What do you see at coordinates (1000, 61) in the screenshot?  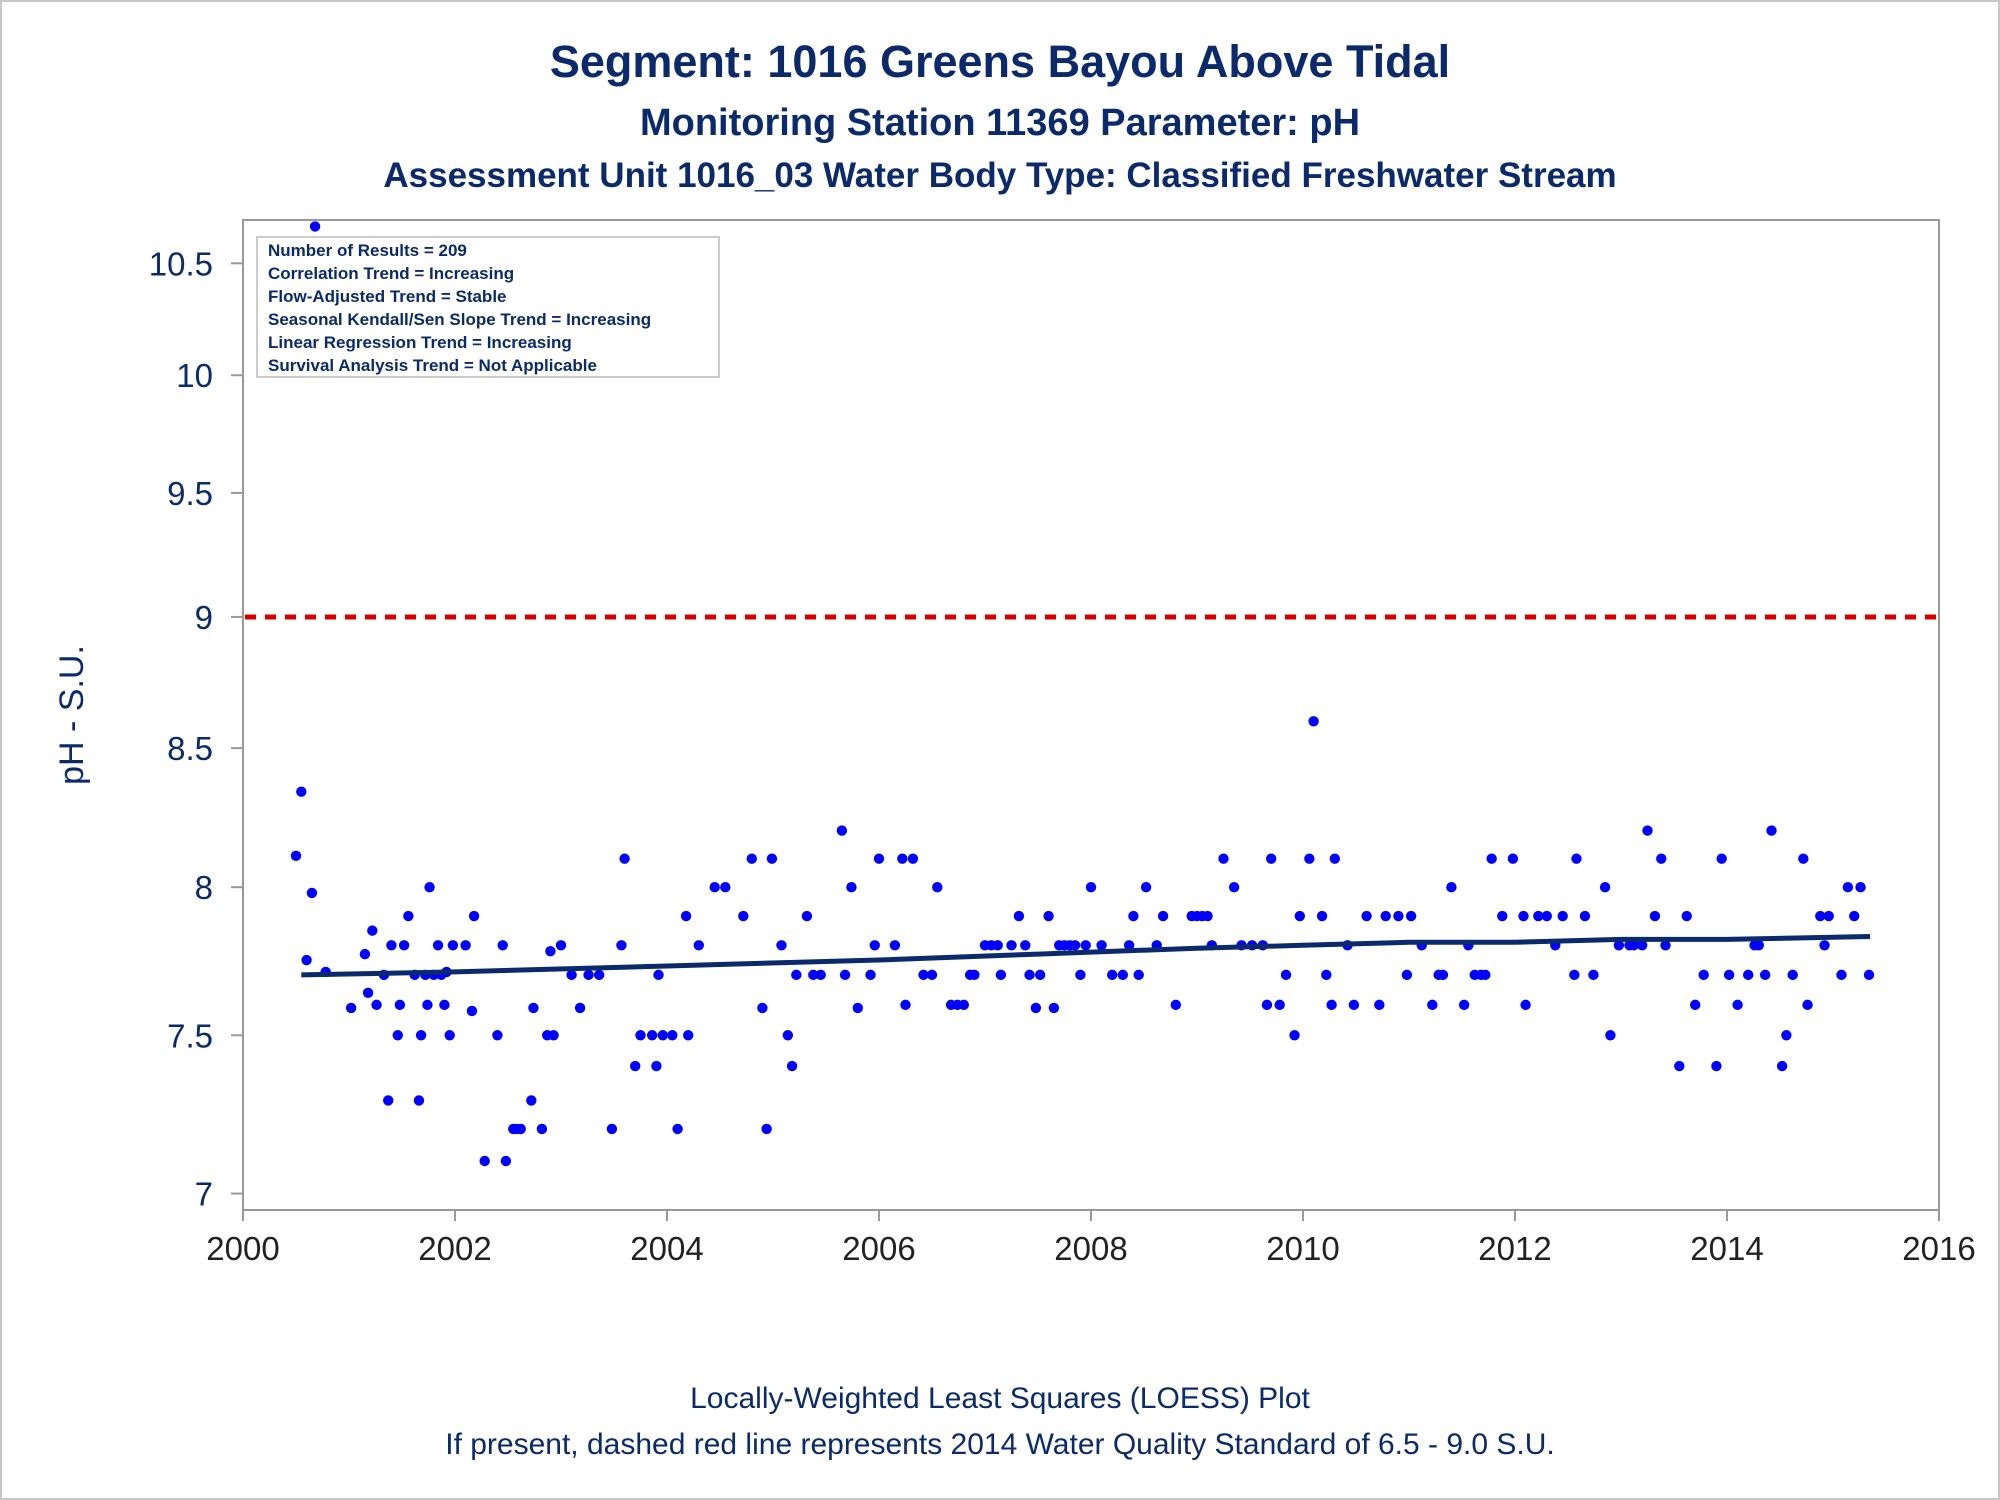 I see `chart-title: Segment: 1016 Greens Bayou Above Tidal` at bounding box center [1000, 61].